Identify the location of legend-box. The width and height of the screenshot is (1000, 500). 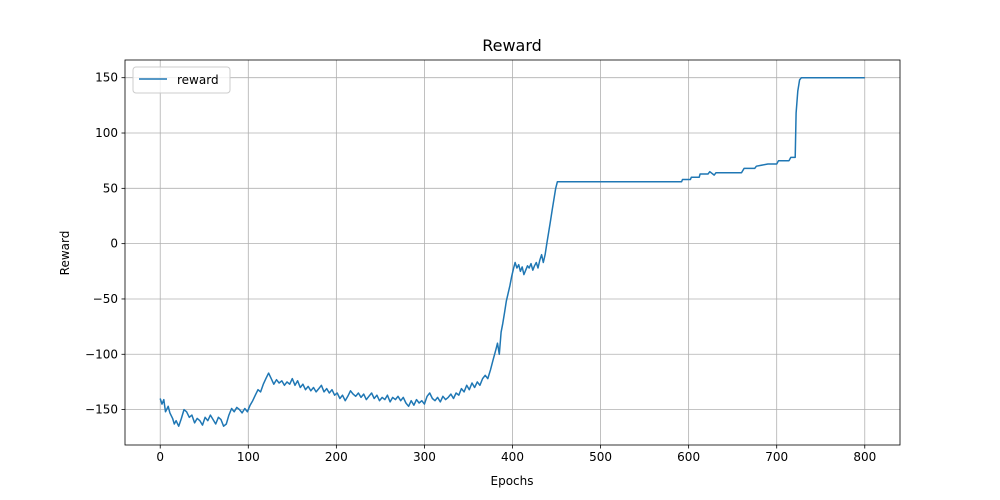
(181, 80).